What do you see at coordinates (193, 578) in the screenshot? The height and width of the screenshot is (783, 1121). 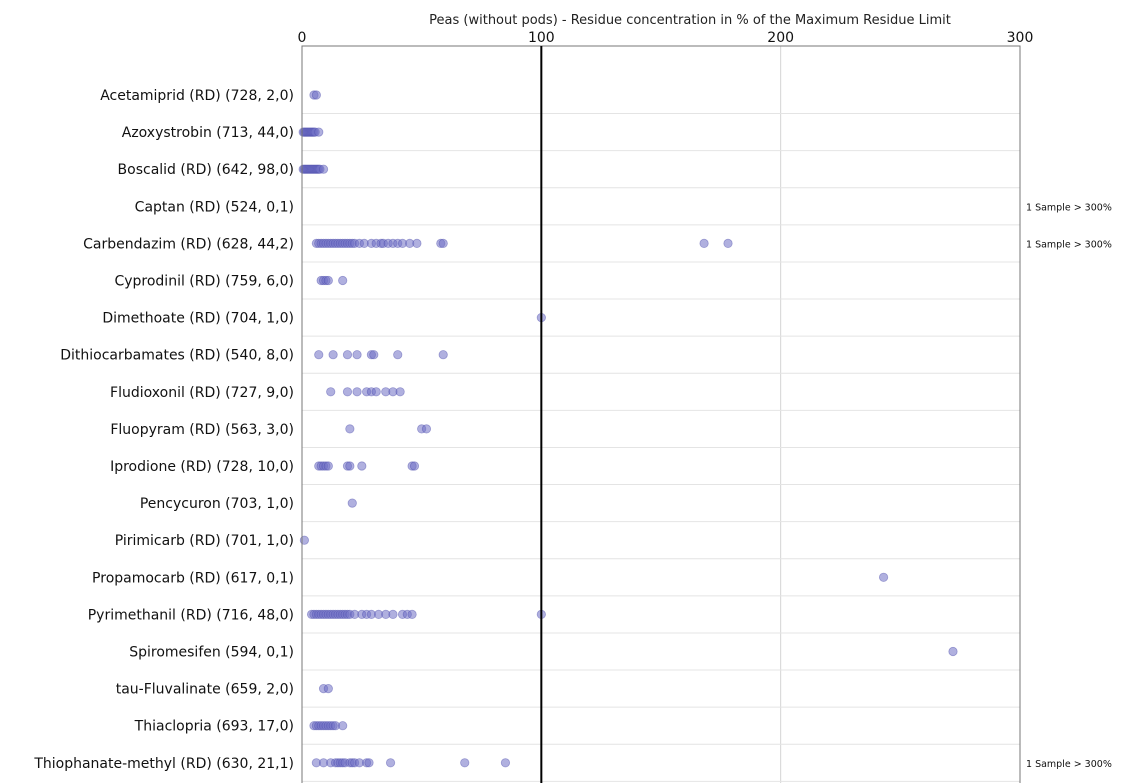 I see `category-label: Propamocarb (RD) (617, 0,1)` at bounding box center [193, 578].